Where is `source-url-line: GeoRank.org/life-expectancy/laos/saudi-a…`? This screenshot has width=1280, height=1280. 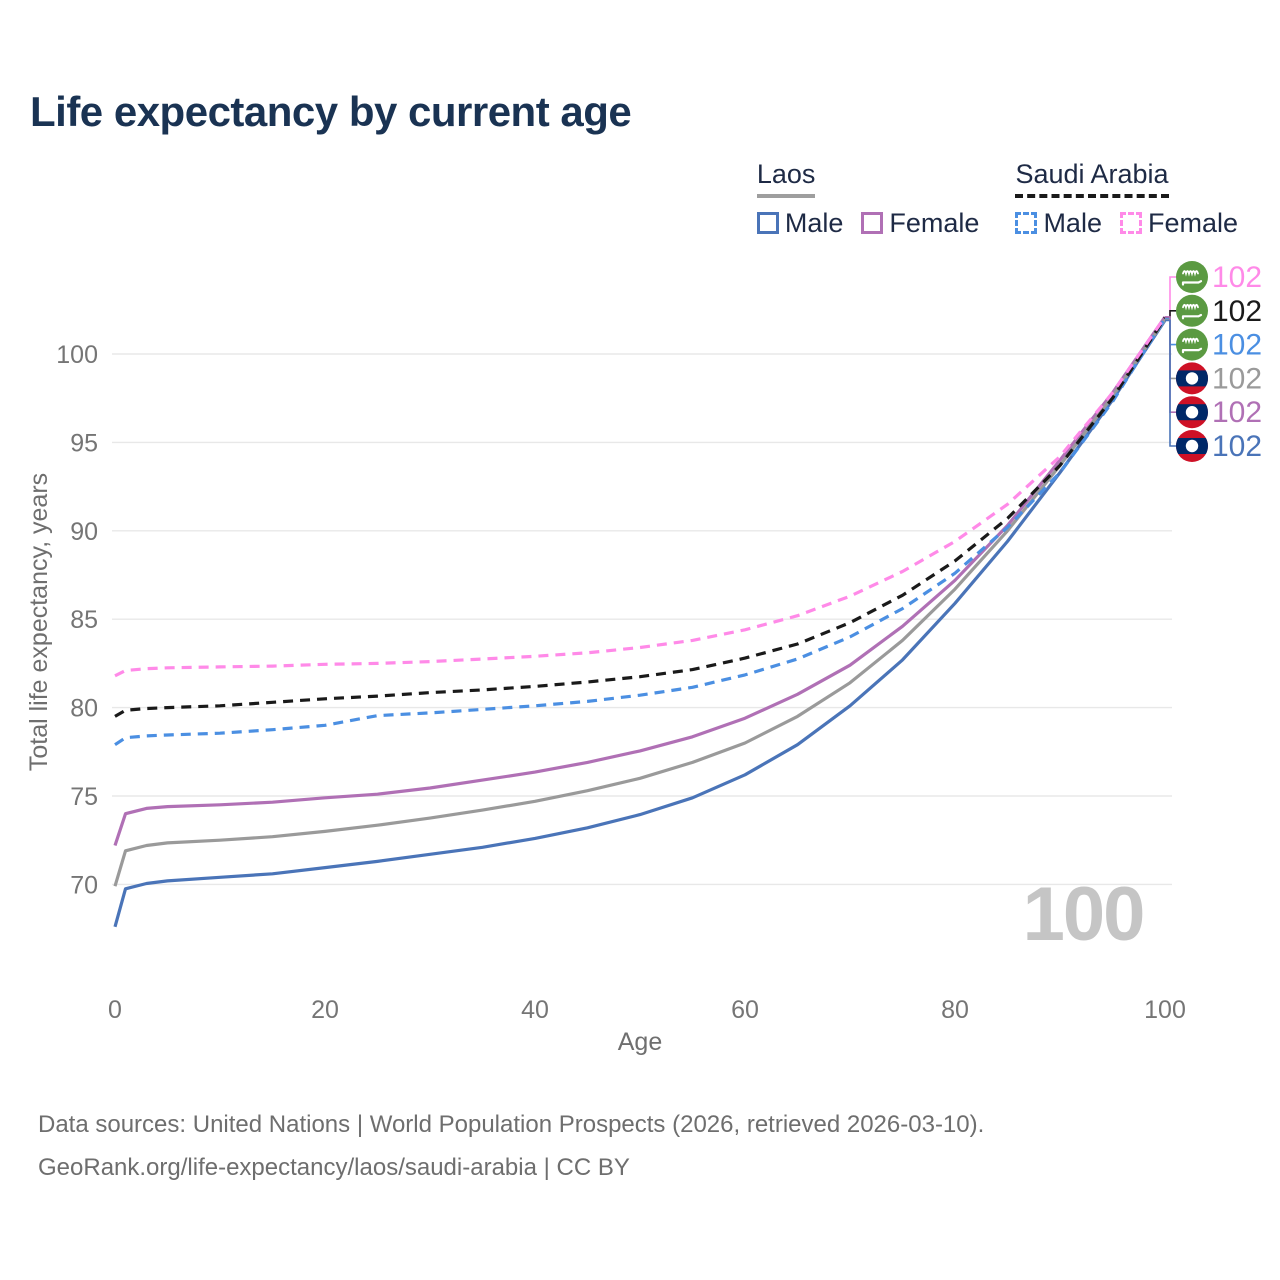
source-url-line: GeoRank.org/life-expectancy/laos/saudi-a… is located at coordinates (334, 1167).